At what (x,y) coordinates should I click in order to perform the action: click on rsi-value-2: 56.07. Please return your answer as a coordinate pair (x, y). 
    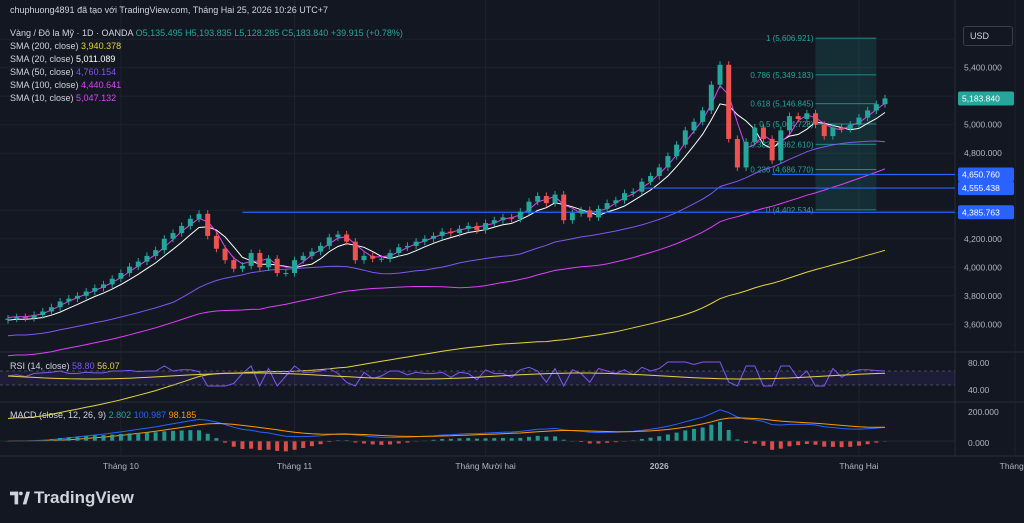
    Looking at the image, I should click on (108, 366).